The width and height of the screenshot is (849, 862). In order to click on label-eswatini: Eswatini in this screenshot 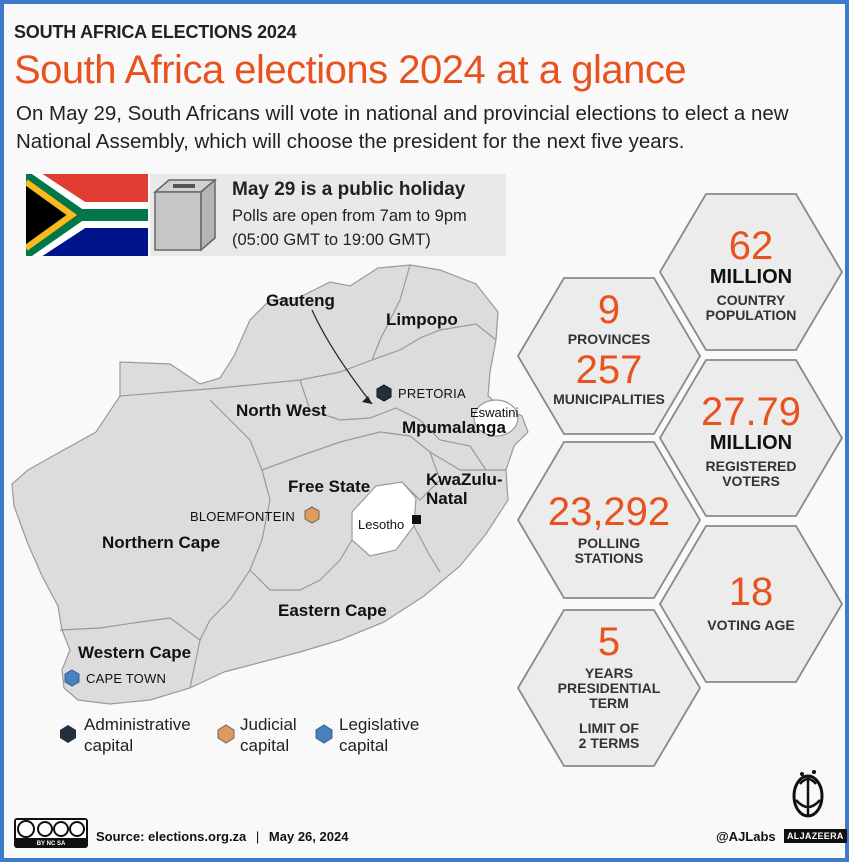, I will do `click(494, 412)`.